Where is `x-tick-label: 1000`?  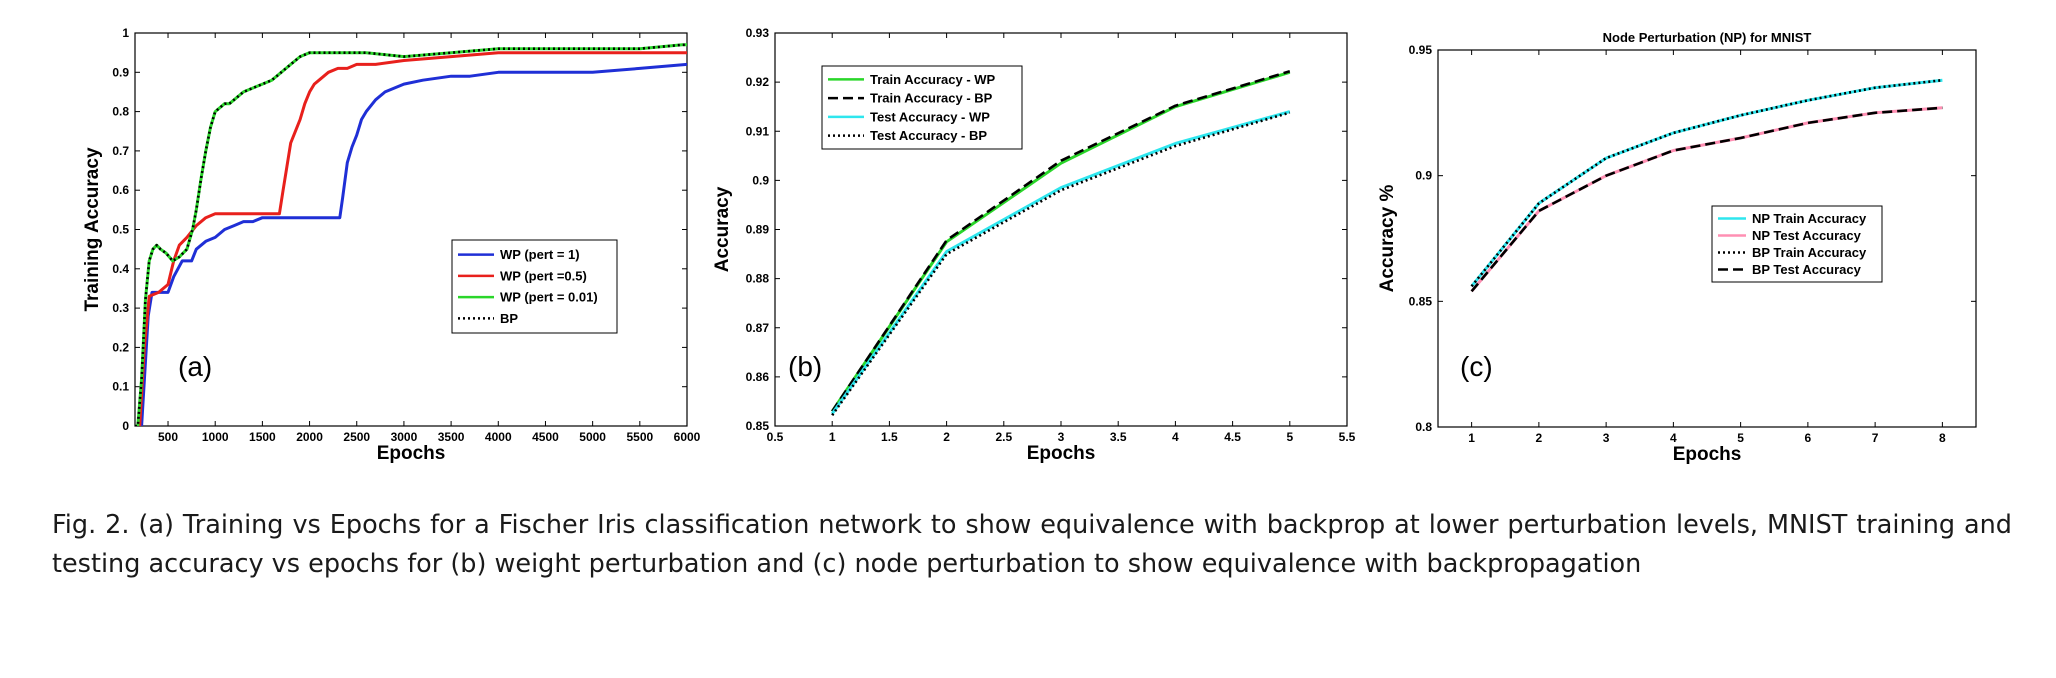 x-tick-label: 1000 is located at coordinates (215, 437).